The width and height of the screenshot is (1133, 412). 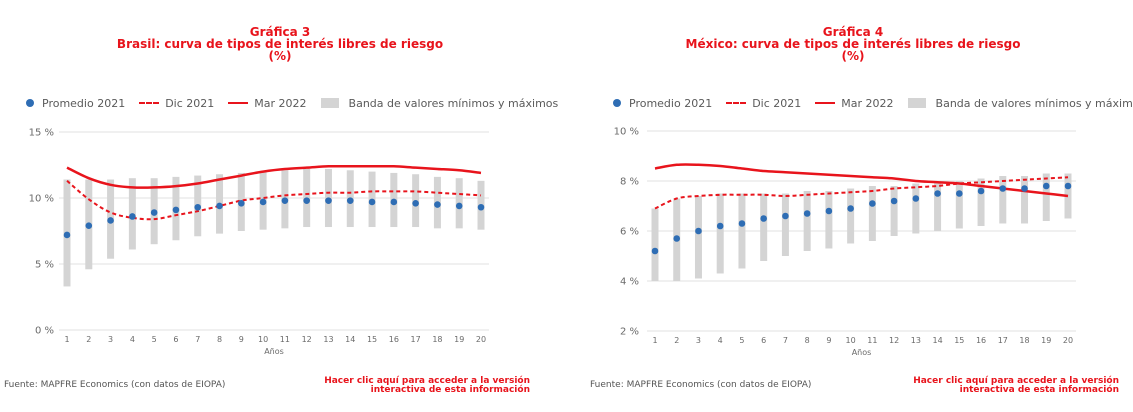 What do you see at coordinates (350, 339) in the screenshot?
I see `x-tick-label: 14` at bounding box center [350, 339].